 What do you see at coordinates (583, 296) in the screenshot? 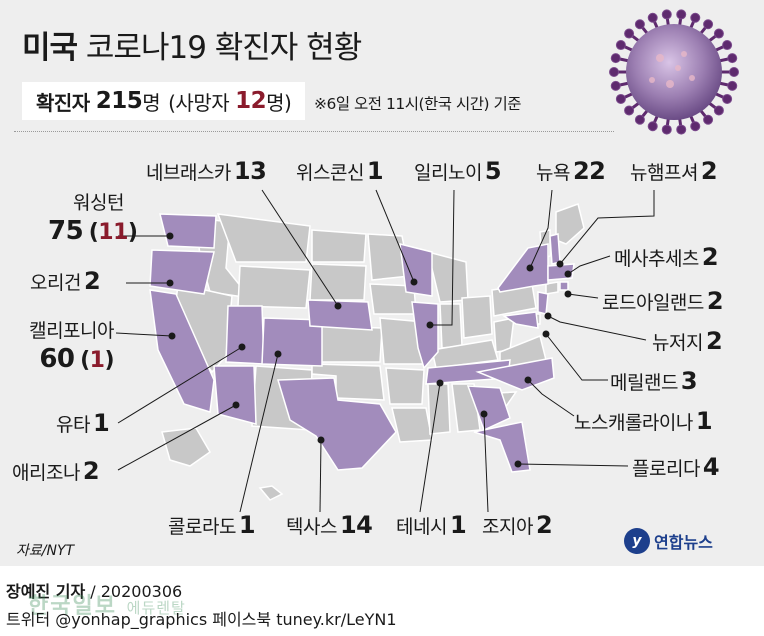
I see `leader-rhode-island` at bounding box center [583, 296].